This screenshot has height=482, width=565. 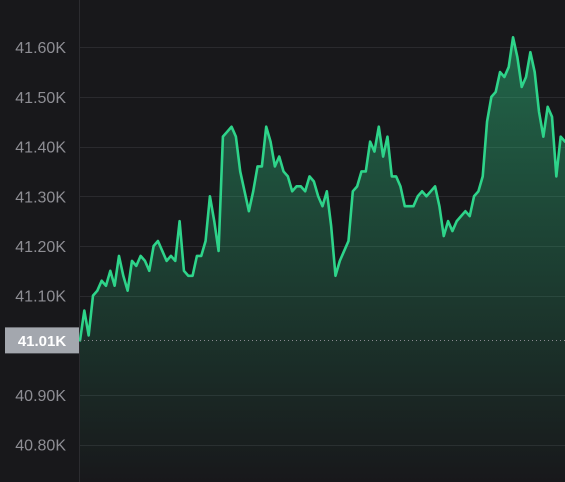 What do you see at coordinates (40, 197) in the screenshot?
I see `y-tick-label: 41.30K` at bounding box center [40, 197].